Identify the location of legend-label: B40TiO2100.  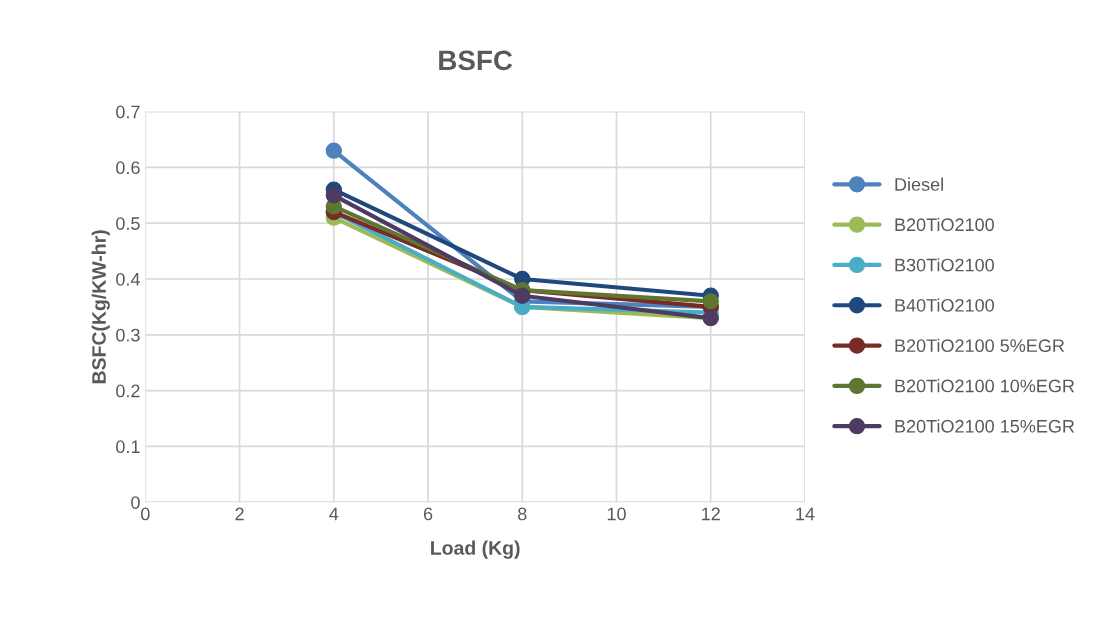
(944, 305).